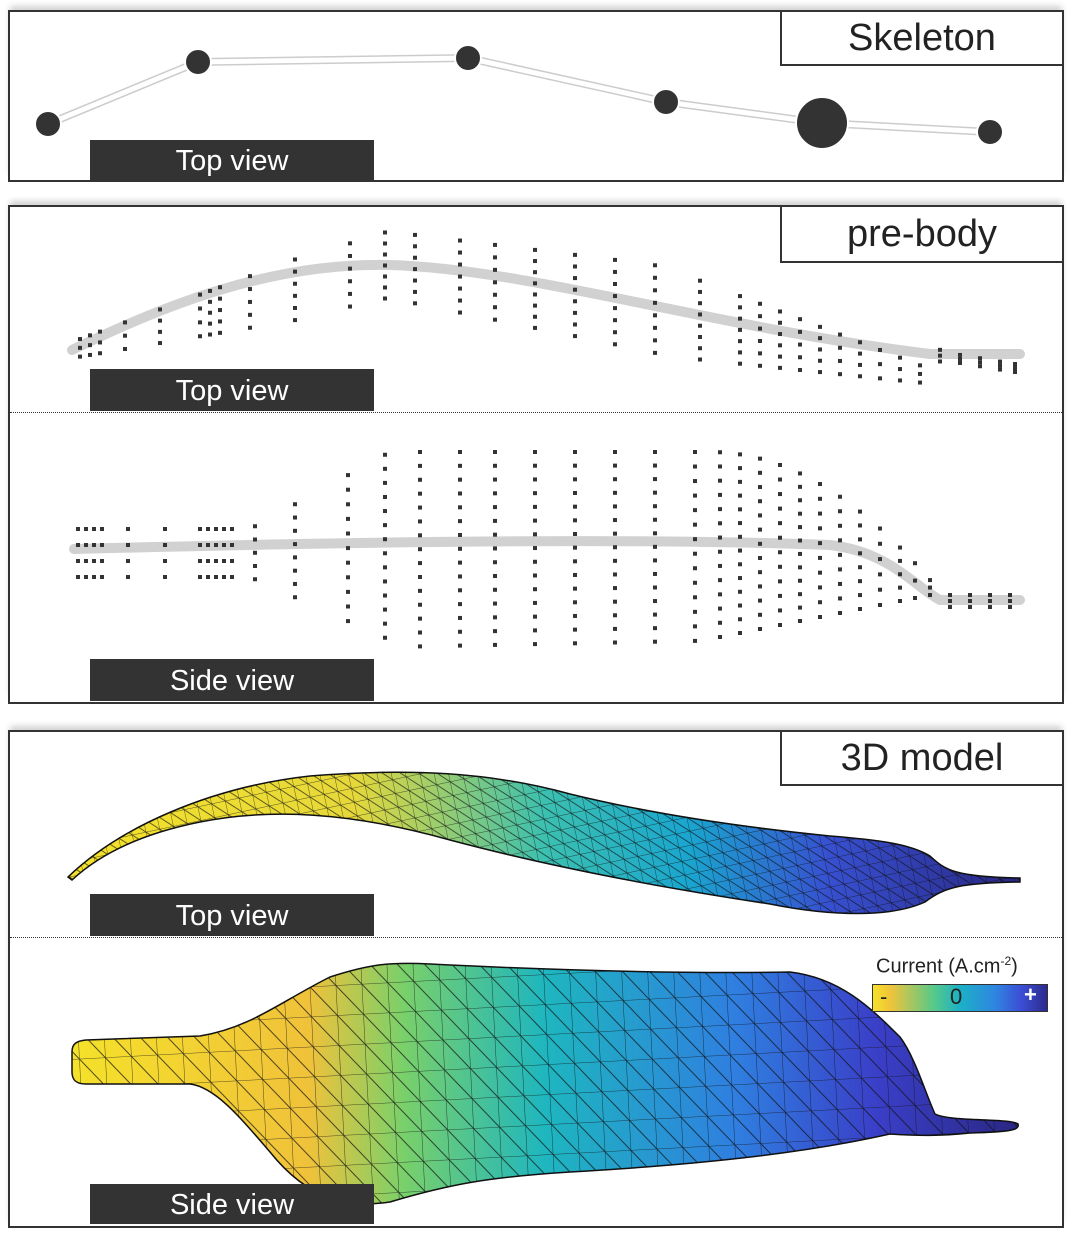  I want to click on model-divider, so click(536, 937).